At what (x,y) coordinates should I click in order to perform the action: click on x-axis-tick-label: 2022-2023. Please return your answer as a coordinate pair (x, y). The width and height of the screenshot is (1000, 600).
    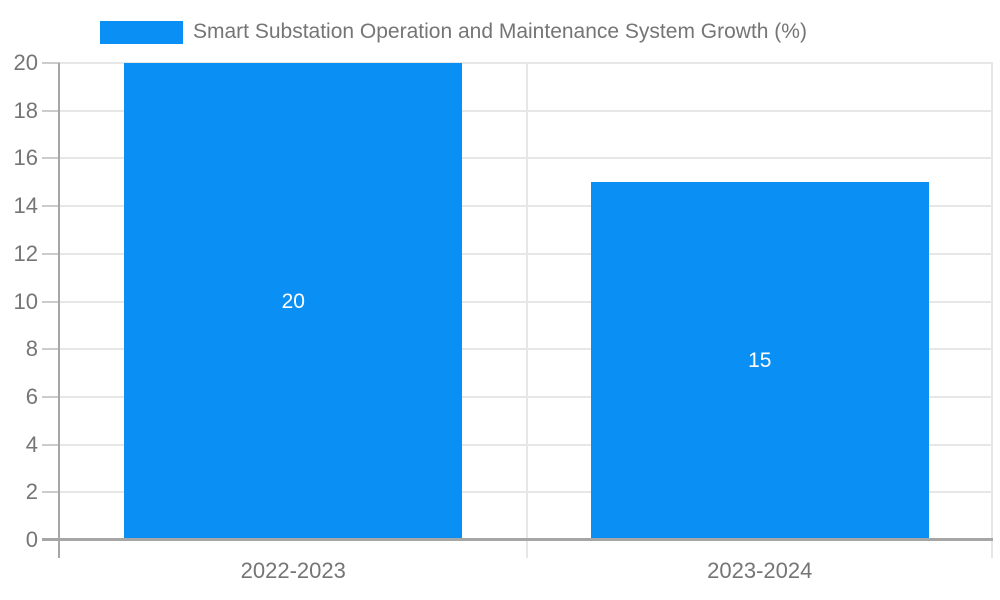
    Looking at the image, I should click on (293, 570).